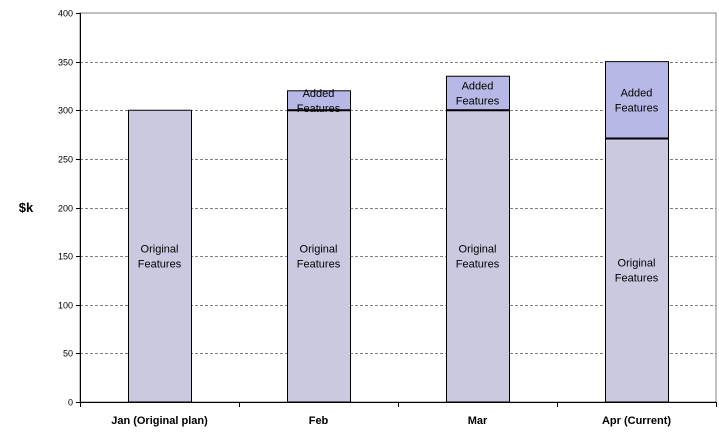 This screenshot has height=439, width=719. What do you see at coordinates (65, 306) in the screenshot?
I see `y-tick-label: 100` at bounding box center [65, 306].